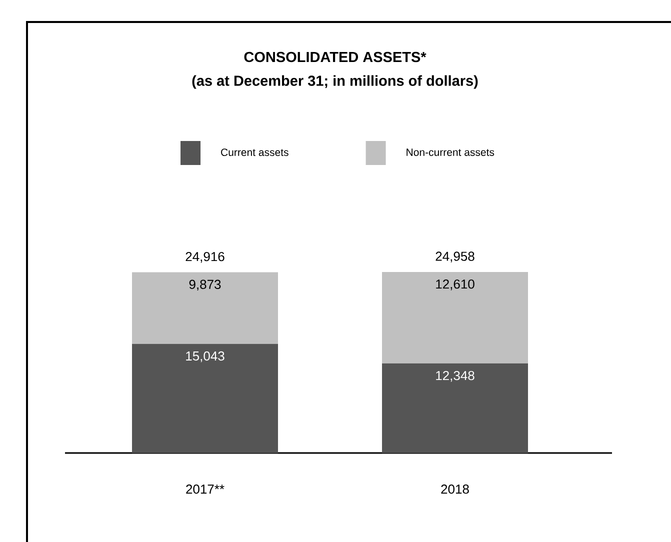  What do you see at coordinates (335, 82) in the screenshot?
I see `chart-subtitle: (as at December 31; in millions of dollars)` at bounding box center [335, 82].